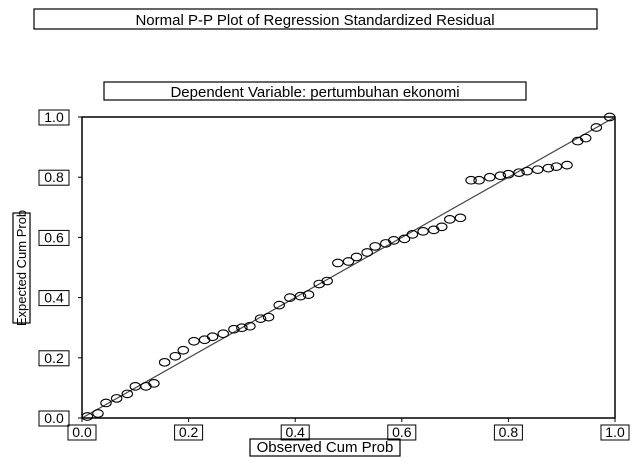 The image size is (632, 462). I want to click on subtitle-box, so click(315, 91).